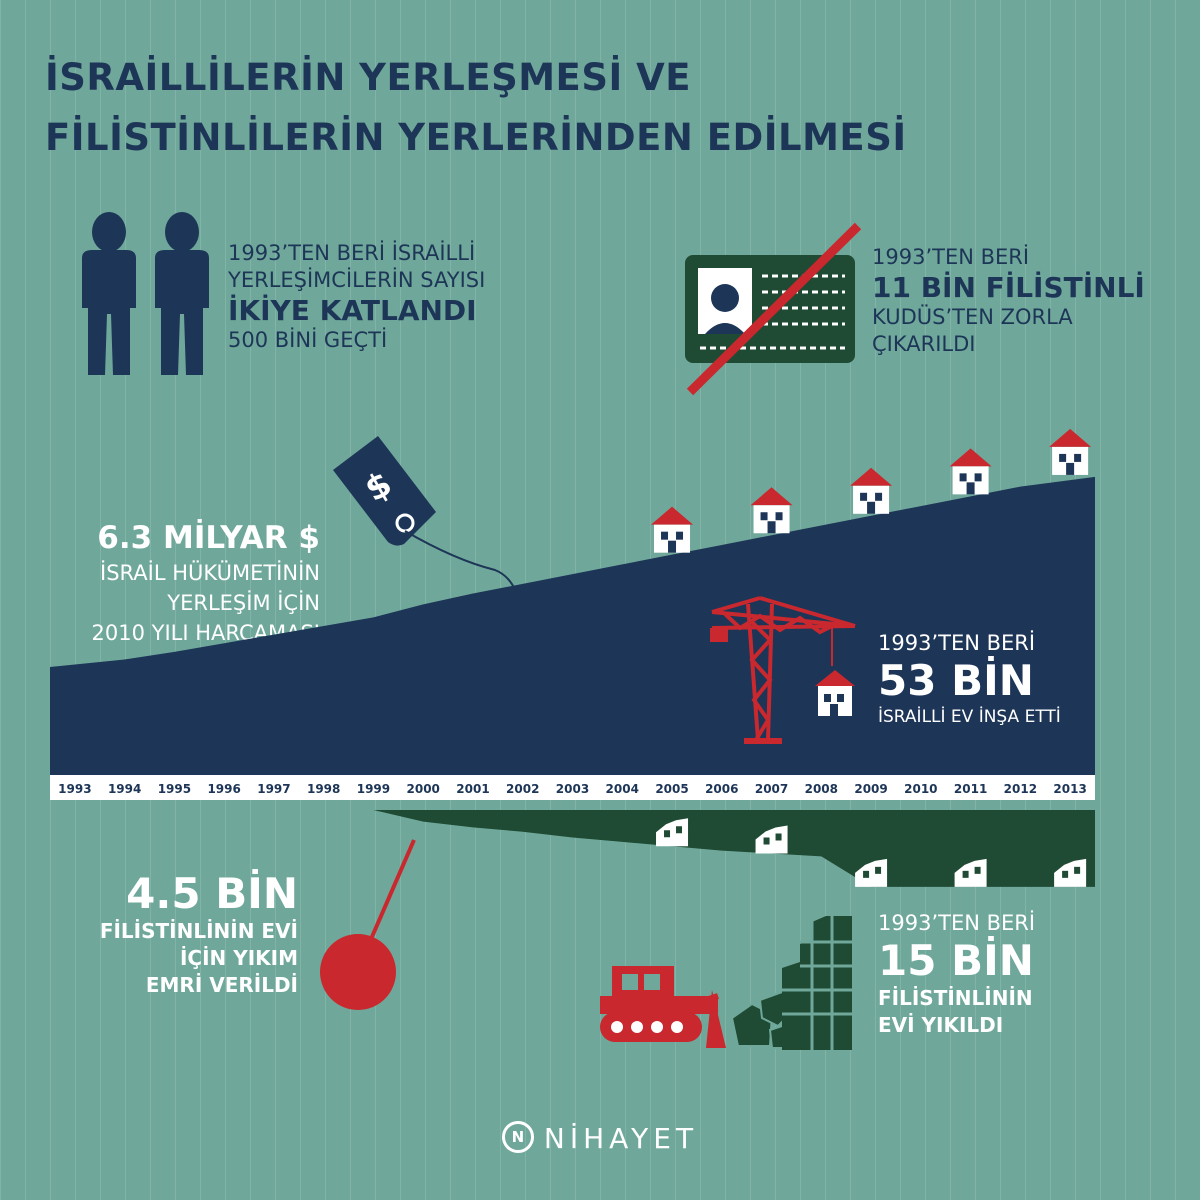  Describe the element at coordinates (357, 280) in the screenshot. I see `settlers-line-2: YERLEŞİMCİLERİN SAYISI` at that location.